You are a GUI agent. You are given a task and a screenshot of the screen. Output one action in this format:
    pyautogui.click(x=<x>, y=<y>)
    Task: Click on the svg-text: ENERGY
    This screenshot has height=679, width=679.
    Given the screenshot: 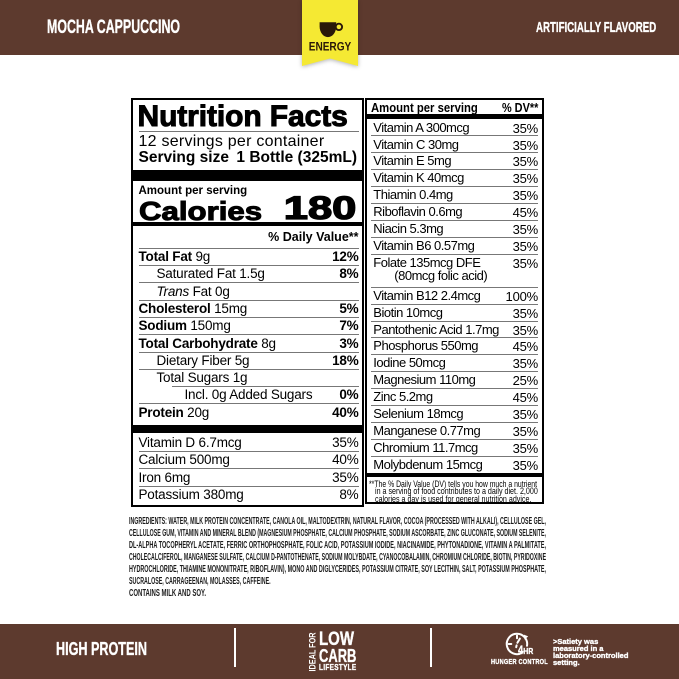 What is the action you would take?
    pyautogui.click(x=330, y=47)
    